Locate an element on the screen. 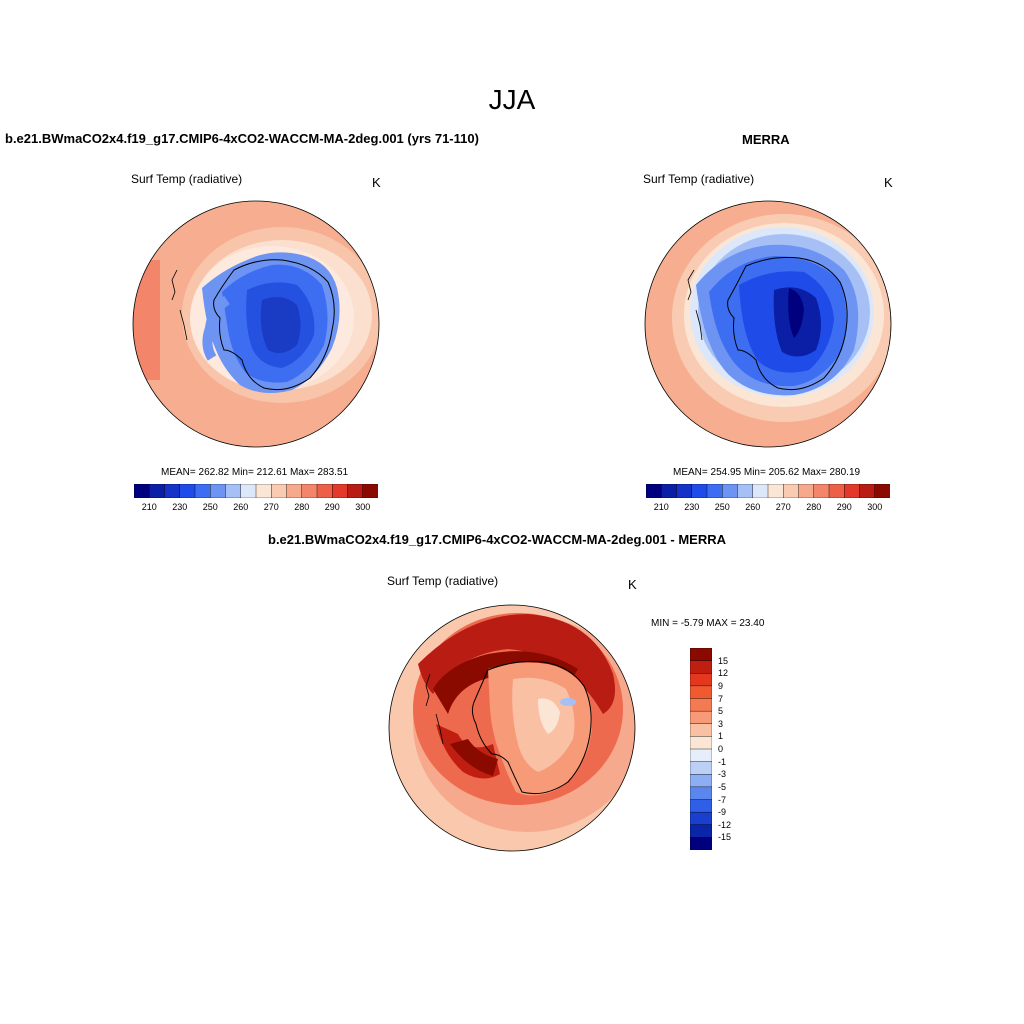 The height and width of the screenshot is (1024, 1024). colorbar-tick-label: 9 is located at coordinates (721, 685).